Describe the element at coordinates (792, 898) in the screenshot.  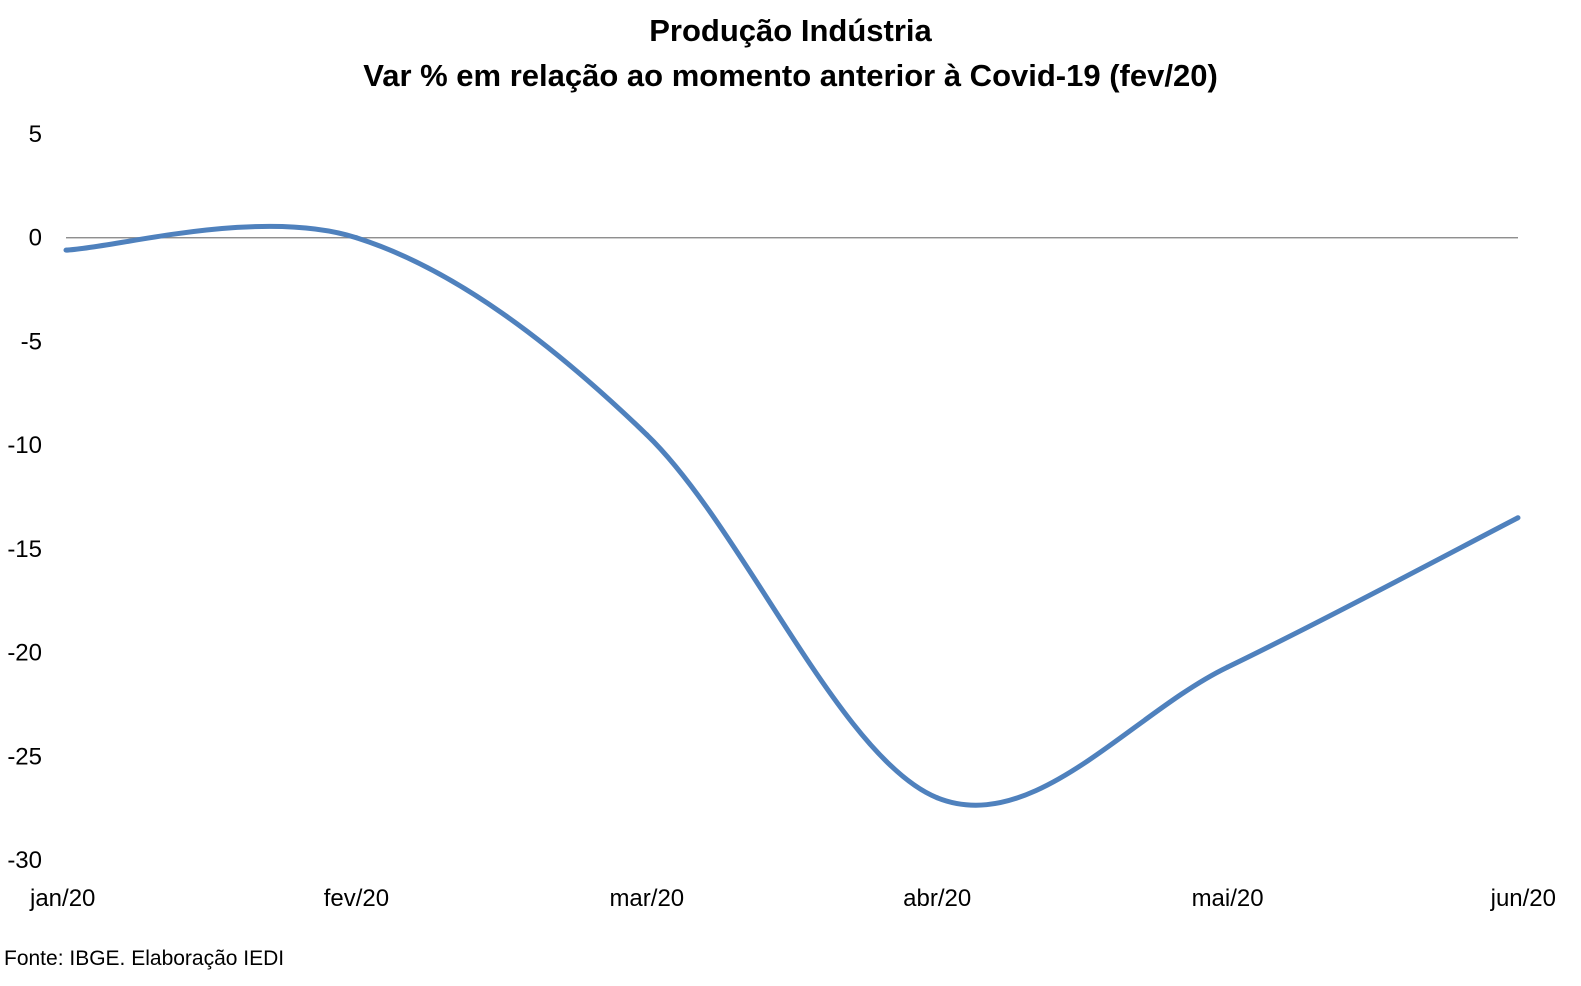
I see `x-axis: jan/20 fev/20 mar/20 abr/20 mai/20 jun/20` at that location.